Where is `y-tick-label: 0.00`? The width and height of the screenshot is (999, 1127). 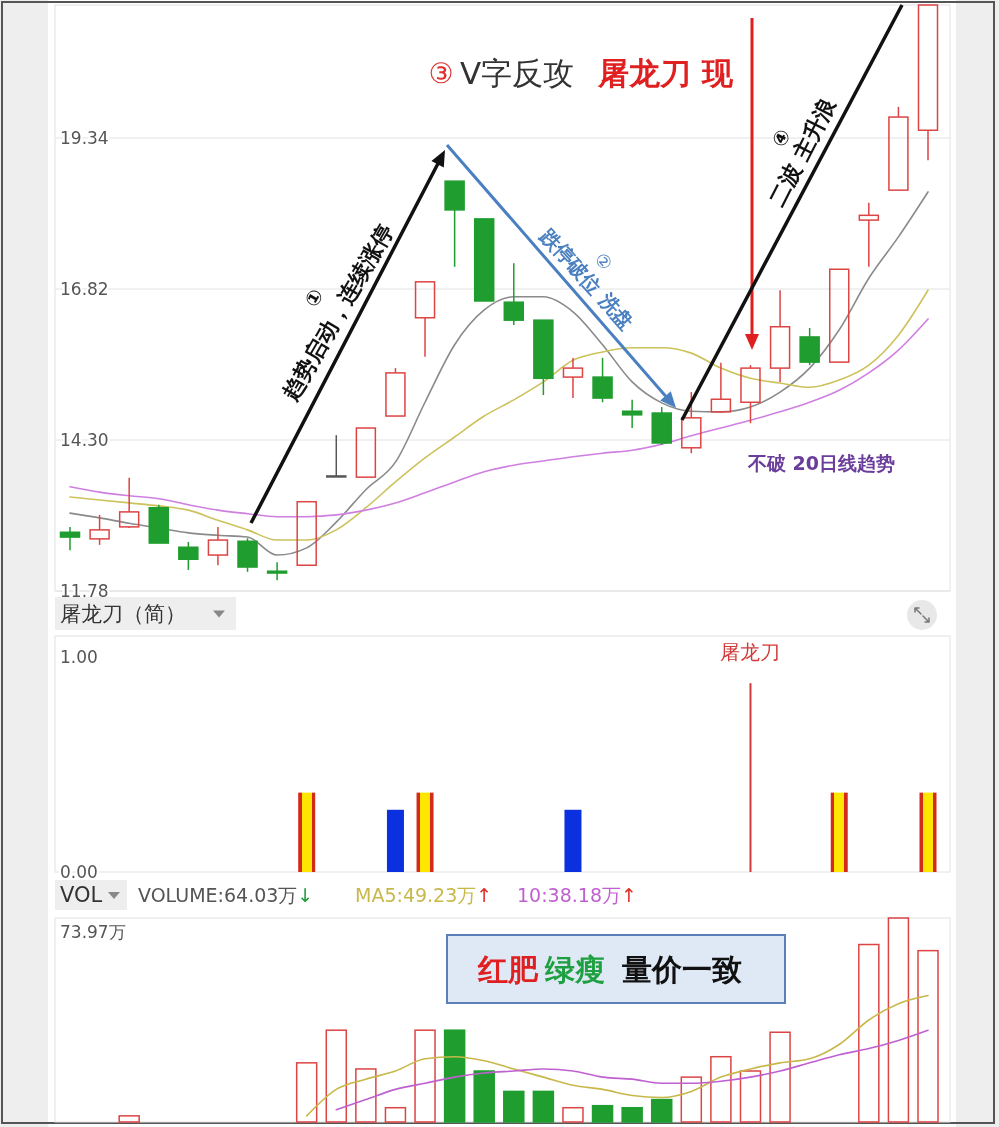 y-tick-label: 0.00 is located at coordinates (79, 872).